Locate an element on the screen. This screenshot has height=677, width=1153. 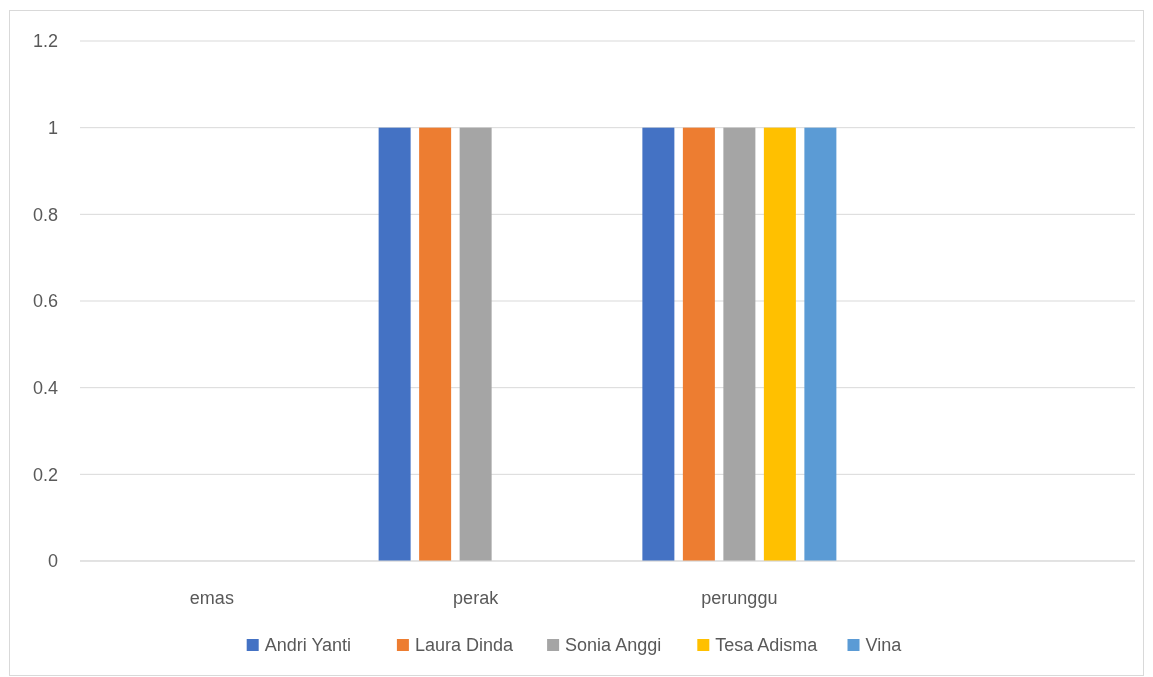
legend-label: Vina is located at coordinates (884, 645).